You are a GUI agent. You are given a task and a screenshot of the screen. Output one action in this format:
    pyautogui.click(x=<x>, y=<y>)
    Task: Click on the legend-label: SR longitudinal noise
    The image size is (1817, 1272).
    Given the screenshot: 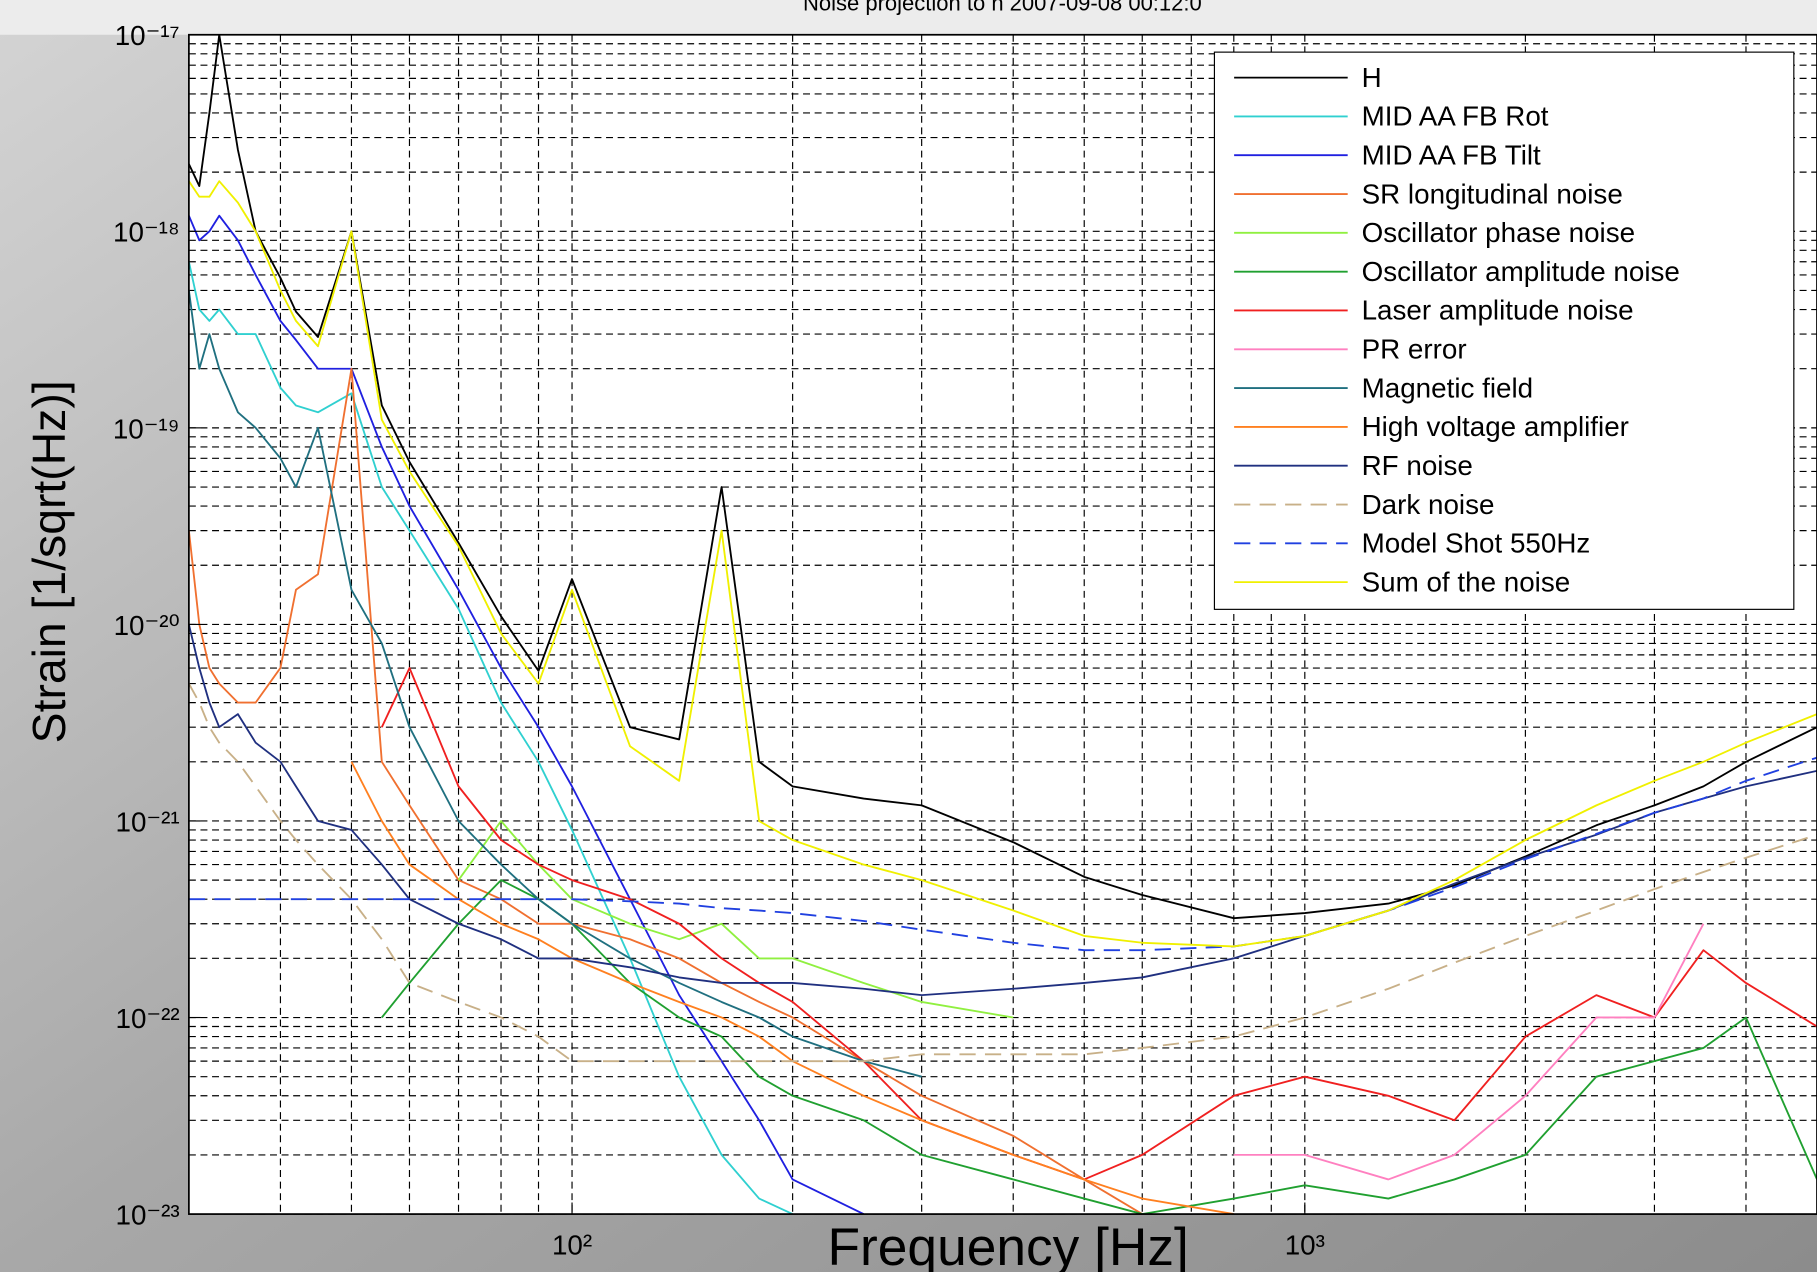 What is the action you would take?
    pyautogui.click(x=1492, y=193)
    